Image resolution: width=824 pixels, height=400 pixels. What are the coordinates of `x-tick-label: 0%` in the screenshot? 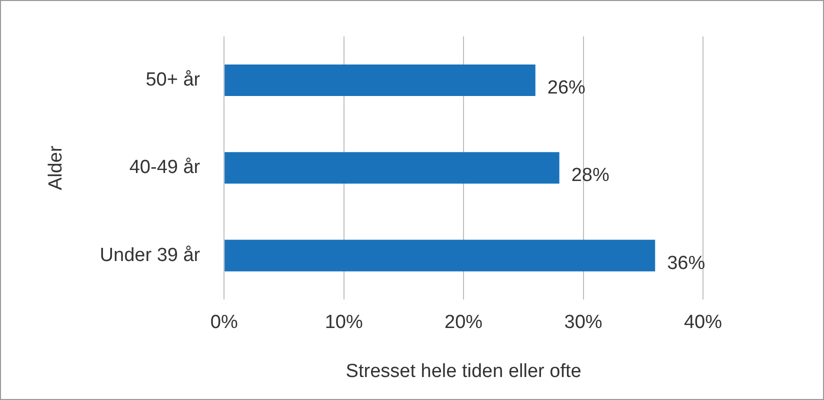 It's located at (224, 323).